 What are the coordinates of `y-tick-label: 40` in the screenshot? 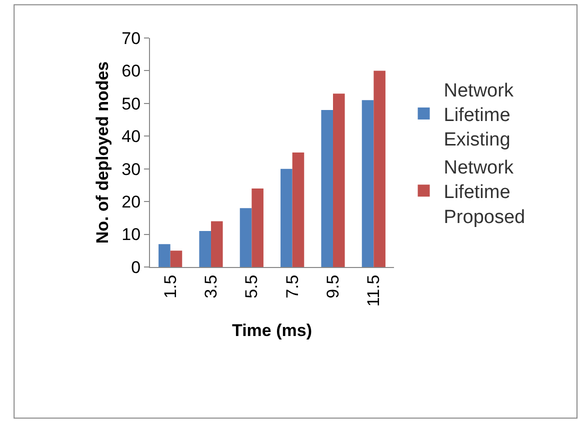 It's located at (131, 136).